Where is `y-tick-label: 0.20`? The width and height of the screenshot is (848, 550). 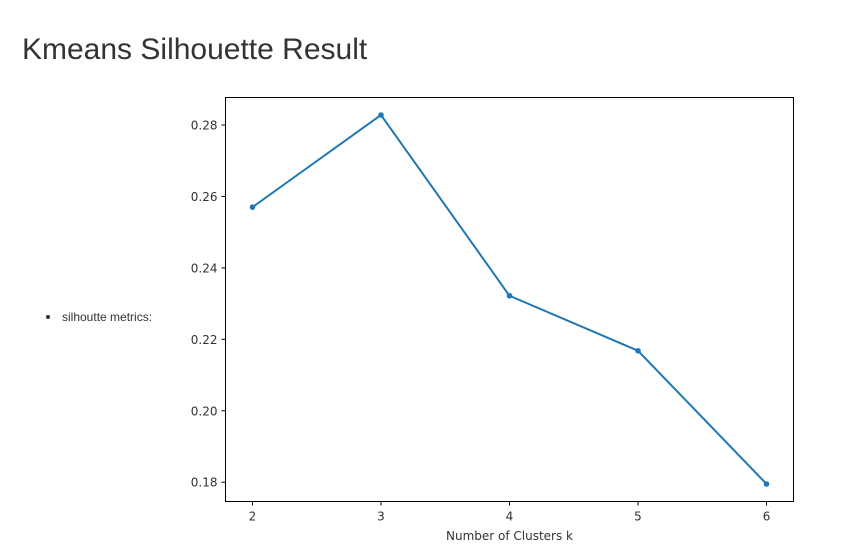
y-tick-label: 0.20 is located at coordinates (204, 411).